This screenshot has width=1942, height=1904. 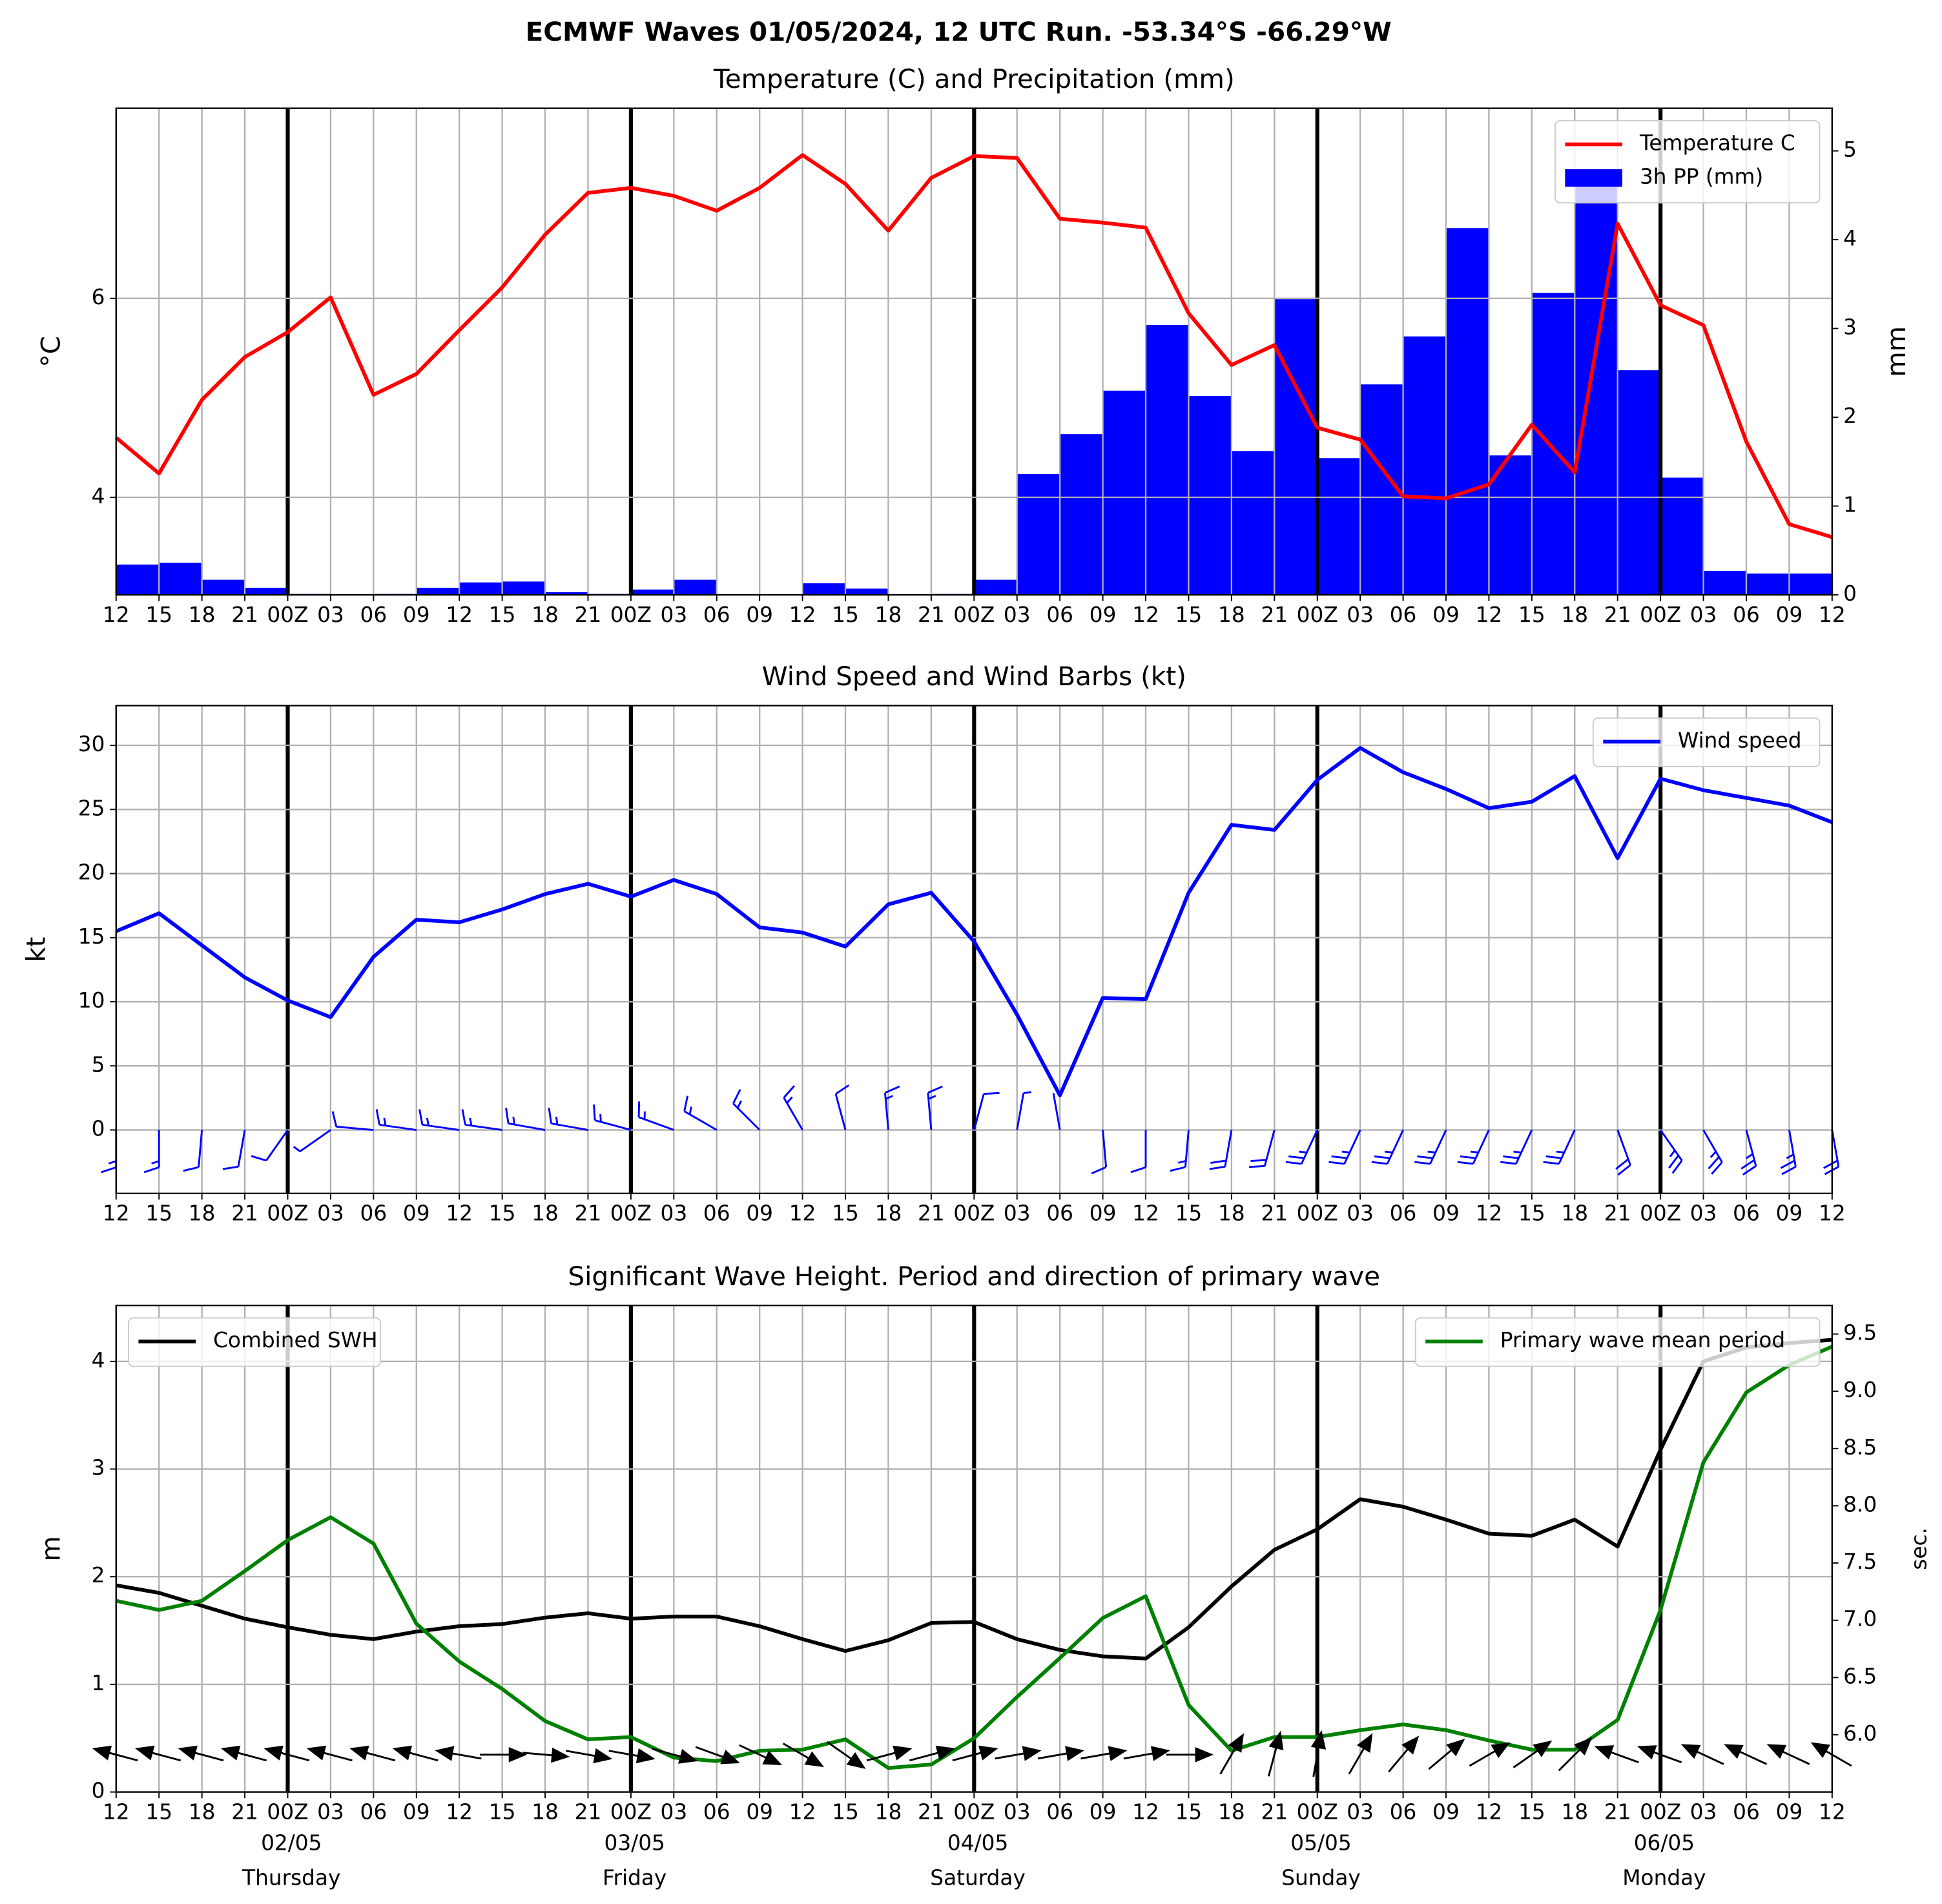 I want to click on y-tick-label: 5, so click(x=99, y=1064).